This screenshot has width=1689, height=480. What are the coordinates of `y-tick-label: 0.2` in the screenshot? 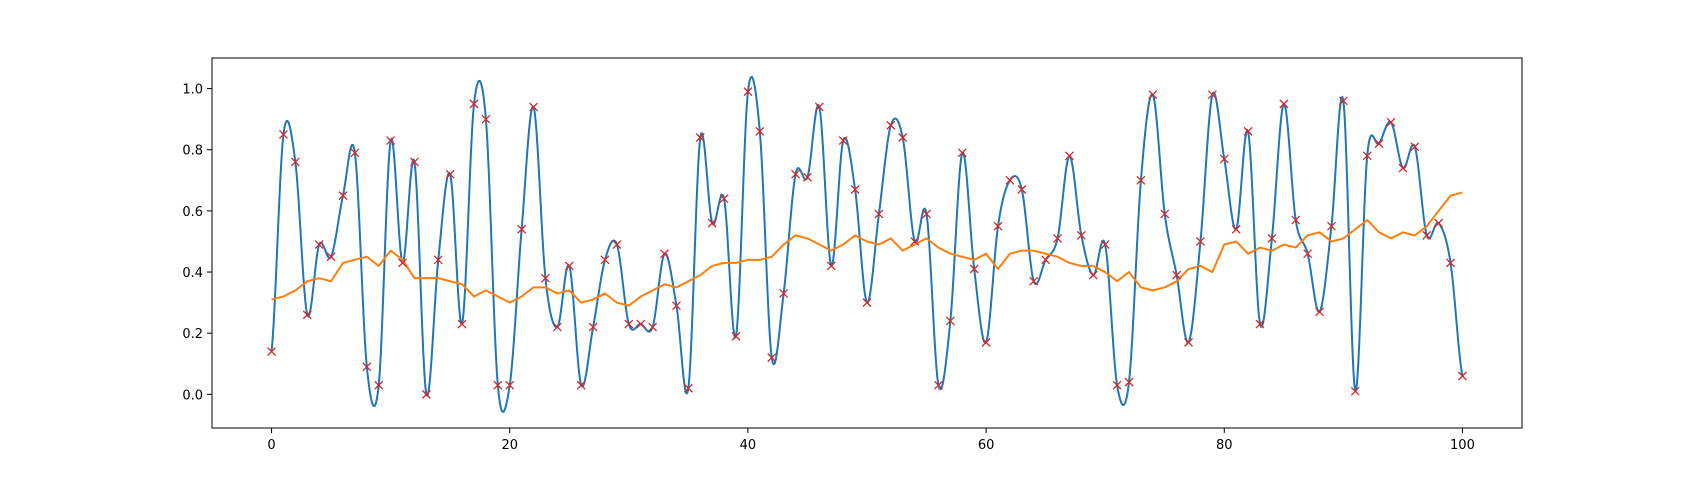 It's located at (192, 334).